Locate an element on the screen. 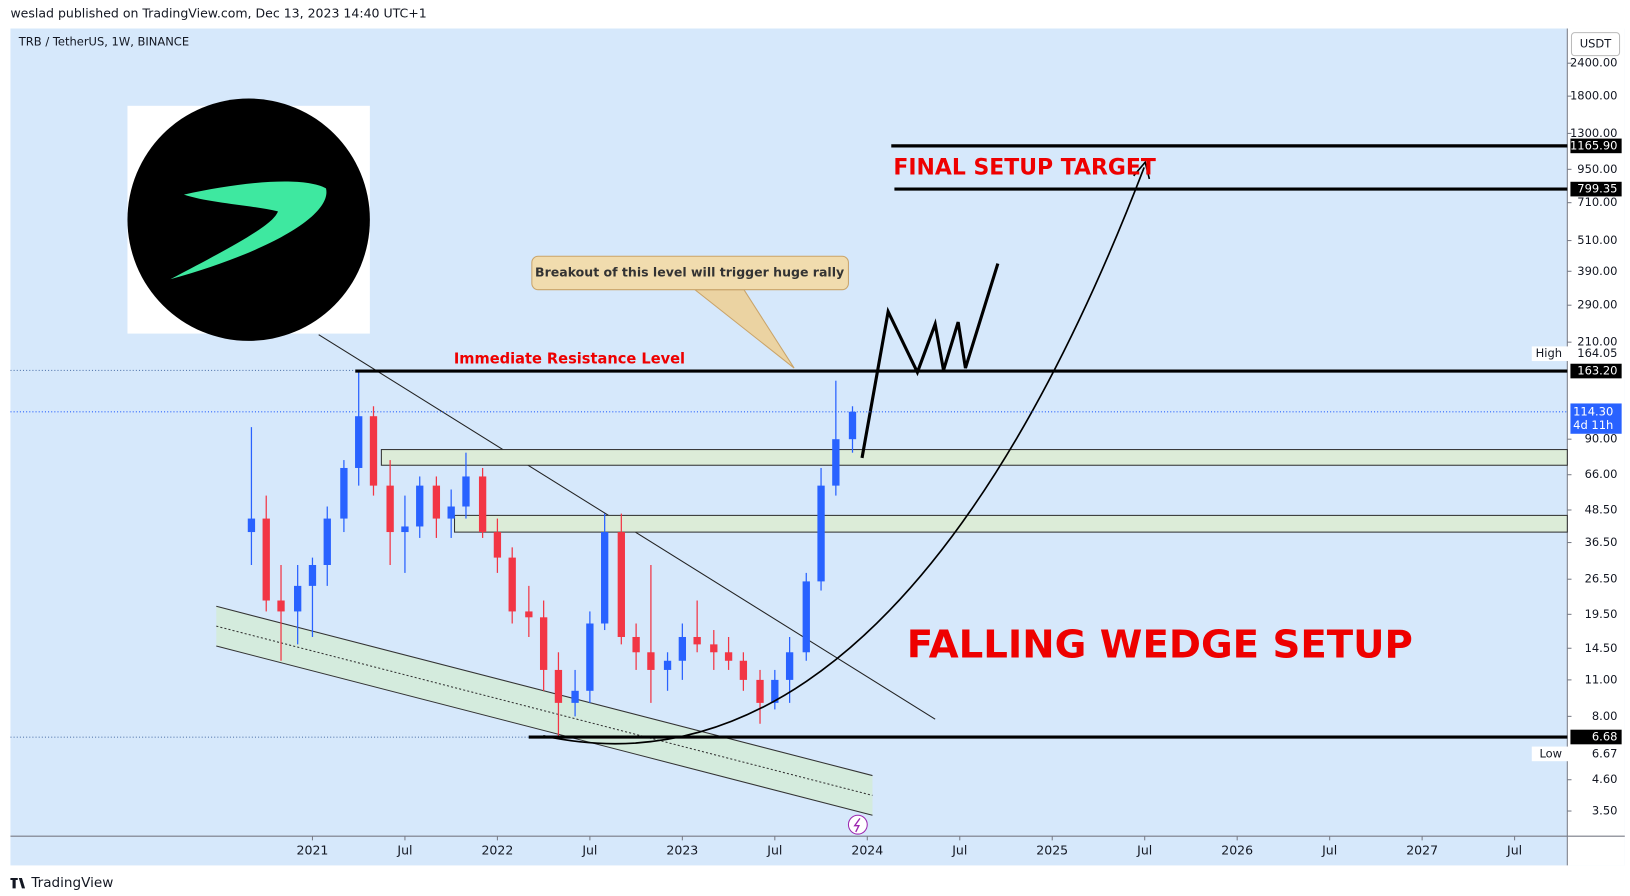 Image resolution: width=1630 pixels, height=896 pixels. zigzag-projection is located at coordinates (930, 361).